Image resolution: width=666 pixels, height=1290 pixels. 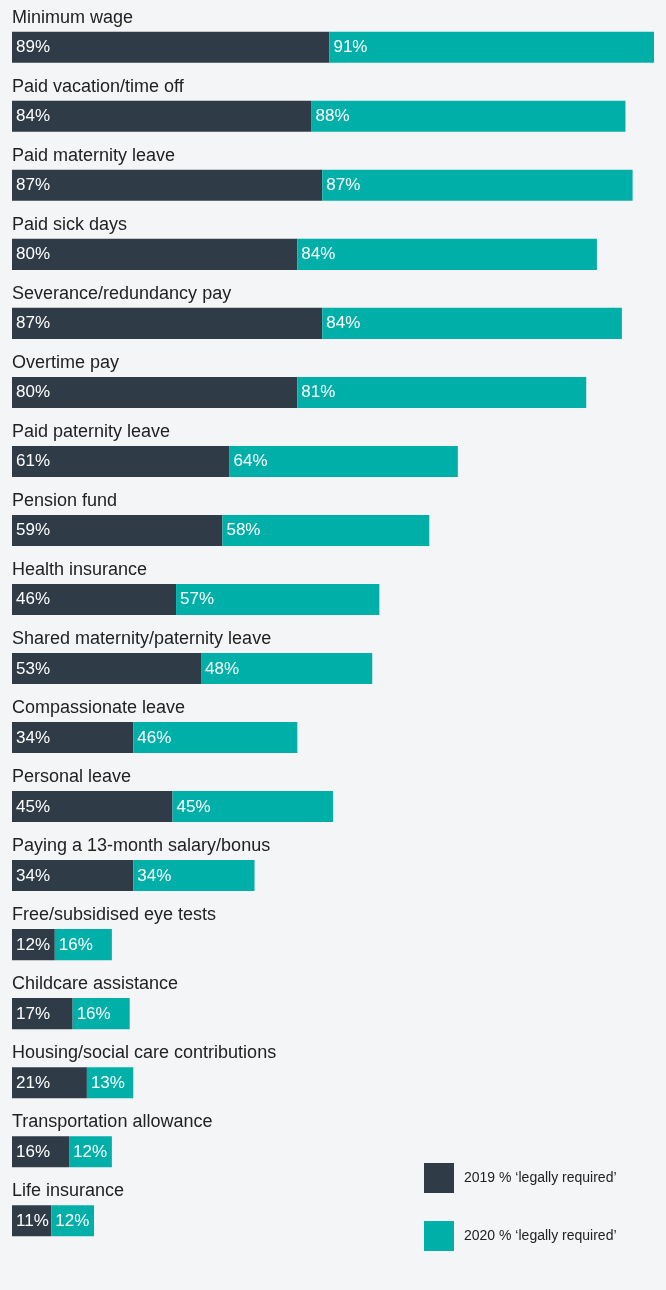 What do you see at coordinates (66, 361) in the screenshot?
I see `y-tick-label: Overtime pay` at bounding box center [66, 361].